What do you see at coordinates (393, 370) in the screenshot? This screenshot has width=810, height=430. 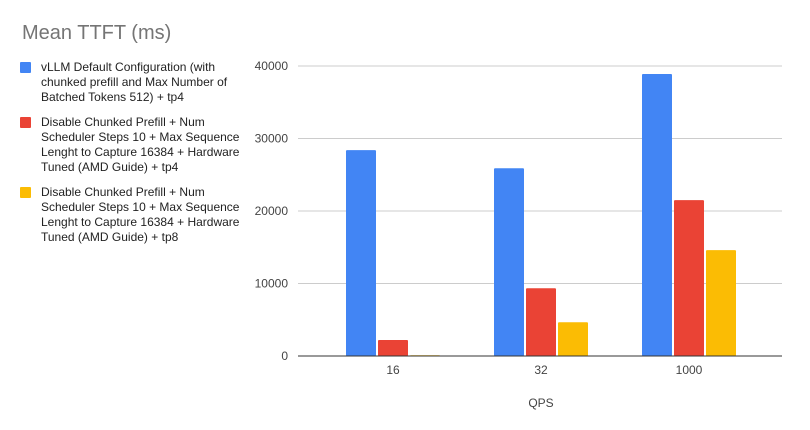 I see `x-tick-label: 16` at bounding box center [393, 370].